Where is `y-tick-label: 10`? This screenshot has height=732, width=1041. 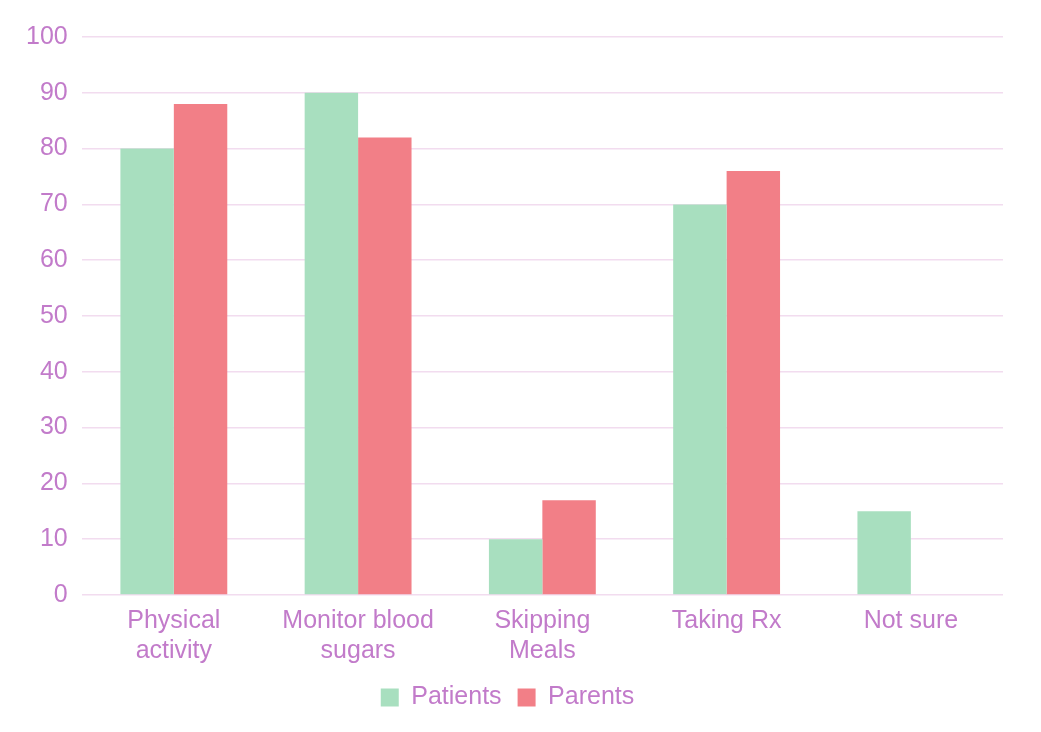
y-tick-label: 10 is located at coordinates (53, 537).